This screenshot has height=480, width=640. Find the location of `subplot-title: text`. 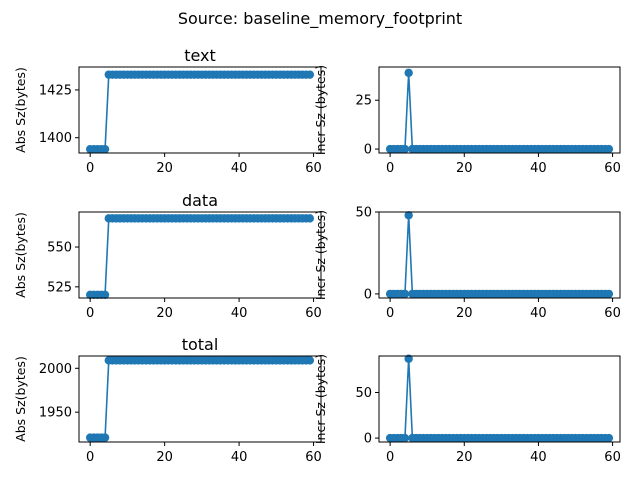

subplot-title: text is located at coordinates (200, 55).